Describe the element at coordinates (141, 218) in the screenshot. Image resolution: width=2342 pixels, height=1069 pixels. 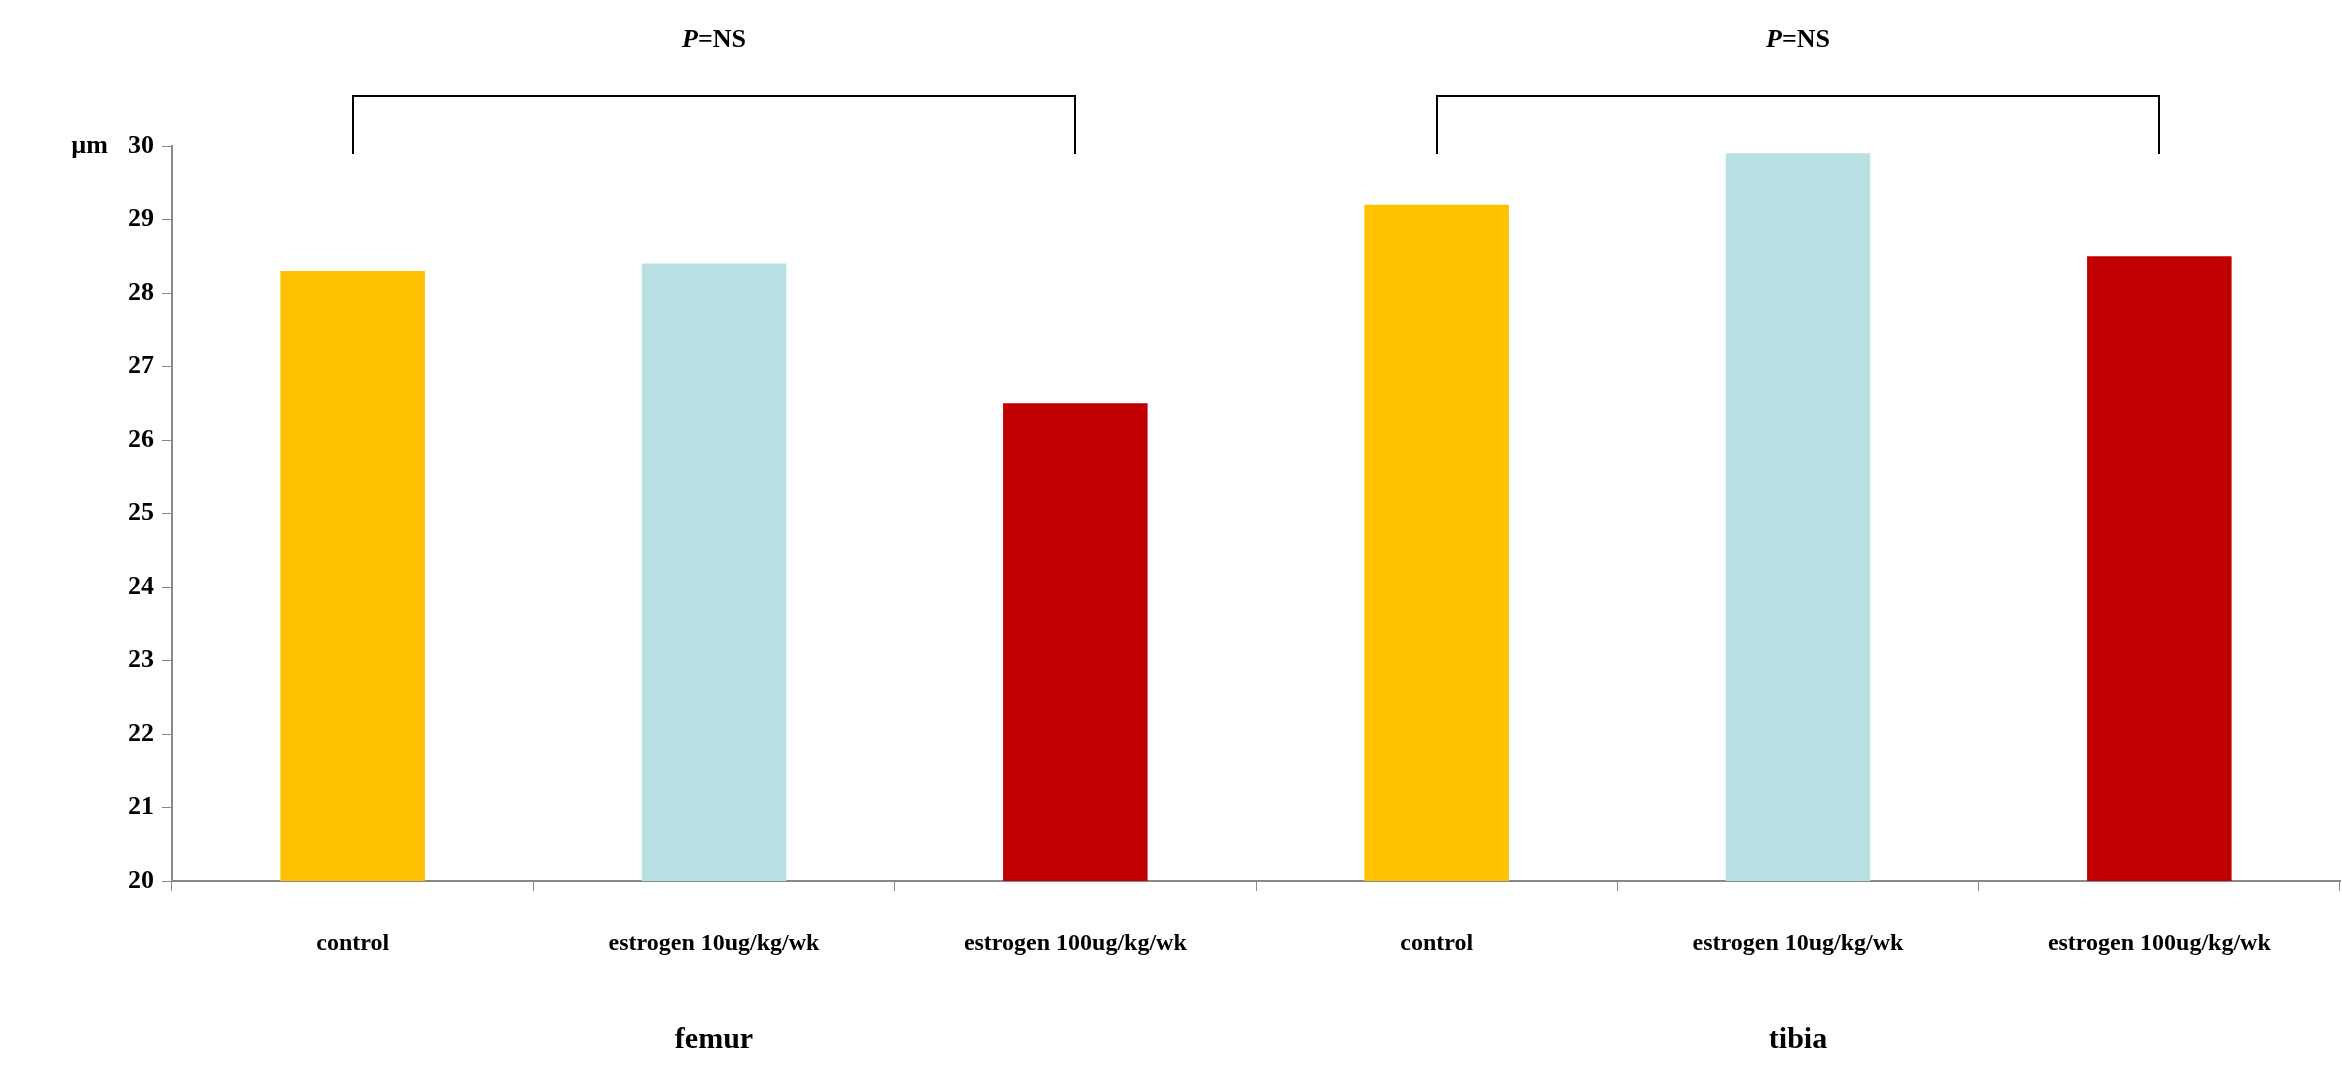
I see `y-tick-label: 29` at that location.